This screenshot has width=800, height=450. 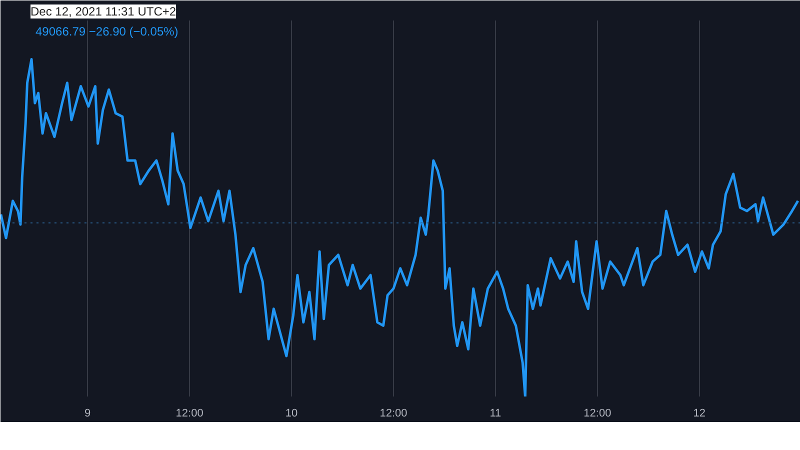 I want to click on x-tick-label: 9, so click(x=87, y=414).